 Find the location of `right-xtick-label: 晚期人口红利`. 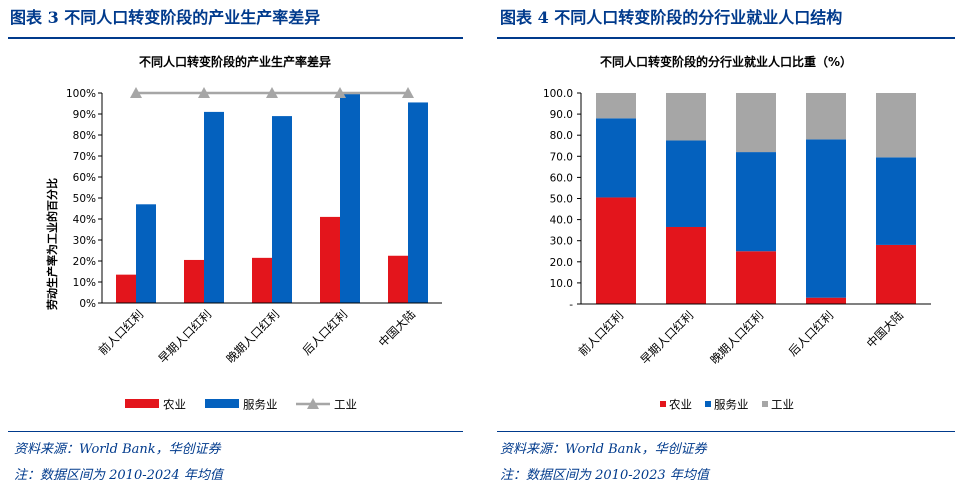

right-xtick-label: 晚期人口红利 is located at coordinates (736, 337).